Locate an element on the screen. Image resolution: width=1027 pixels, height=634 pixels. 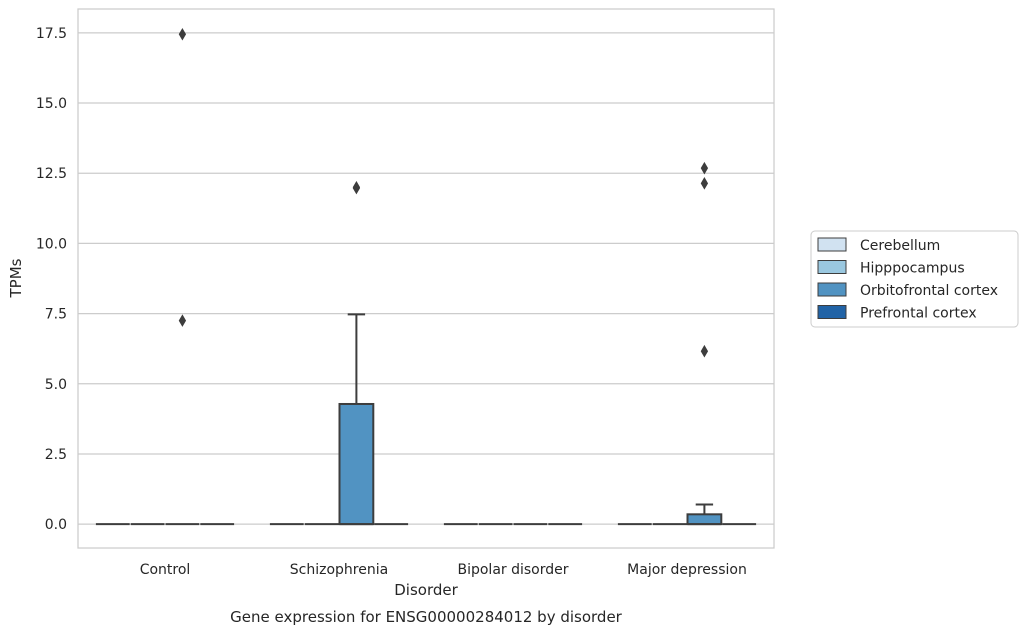
y-tick-label: 17.5 is located at coordinates (51, 34).